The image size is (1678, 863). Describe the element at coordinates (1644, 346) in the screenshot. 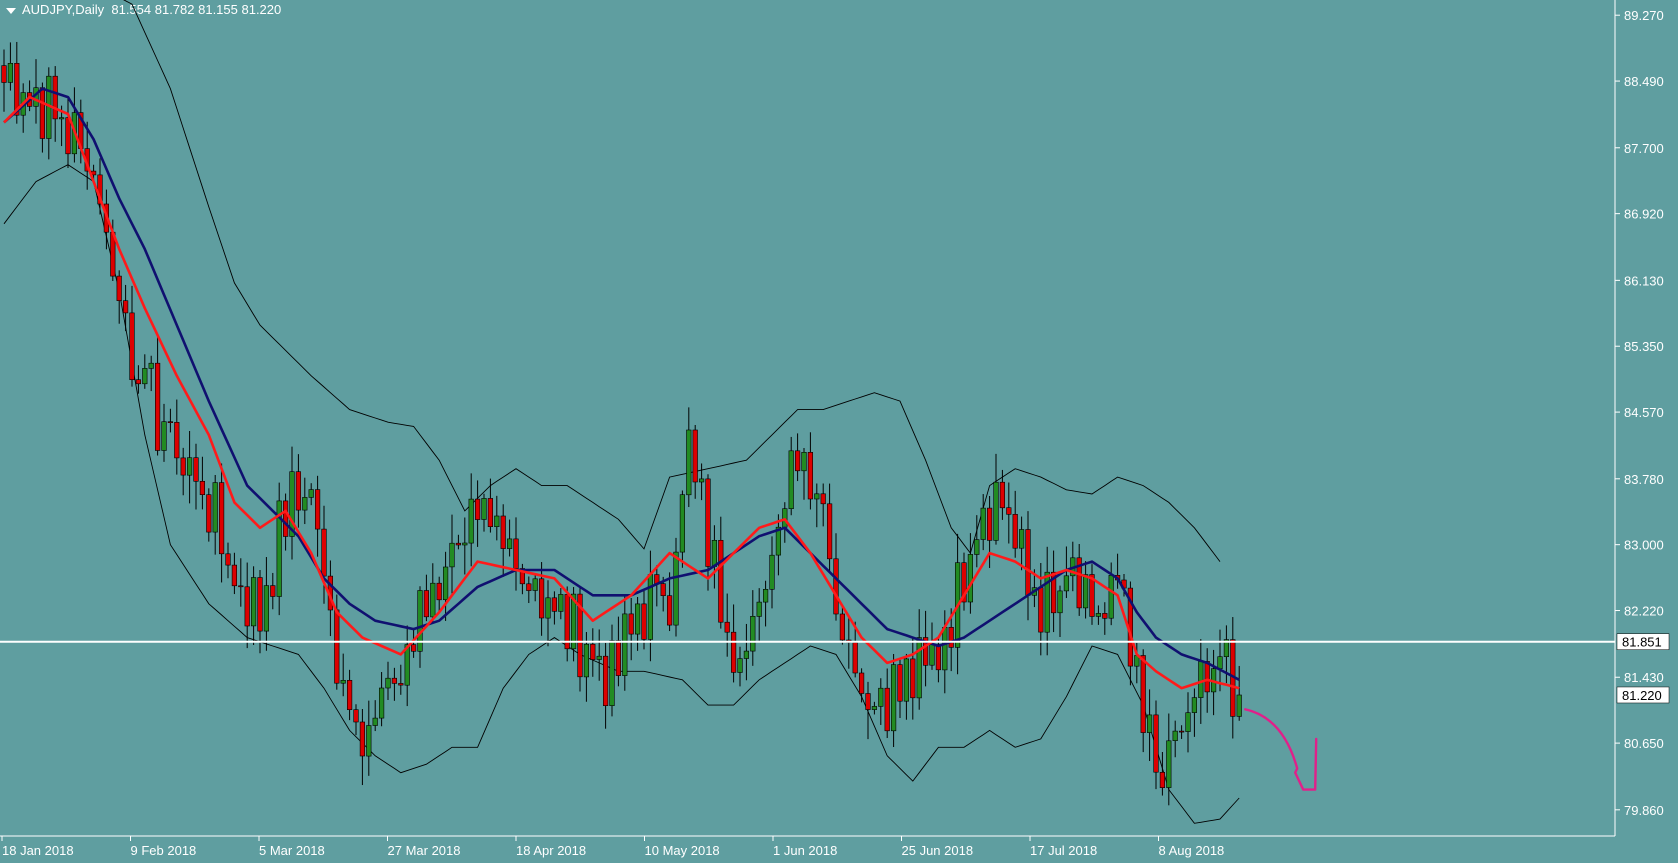

I see `y-tick-label: 85.350` at that location.